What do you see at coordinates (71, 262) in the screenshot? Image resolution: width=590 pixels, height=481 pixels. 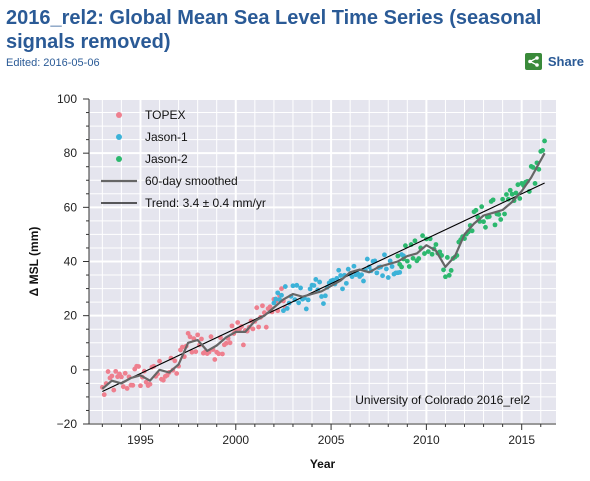 I see `y-tick-label: 40` at bounding box center [71, 262].